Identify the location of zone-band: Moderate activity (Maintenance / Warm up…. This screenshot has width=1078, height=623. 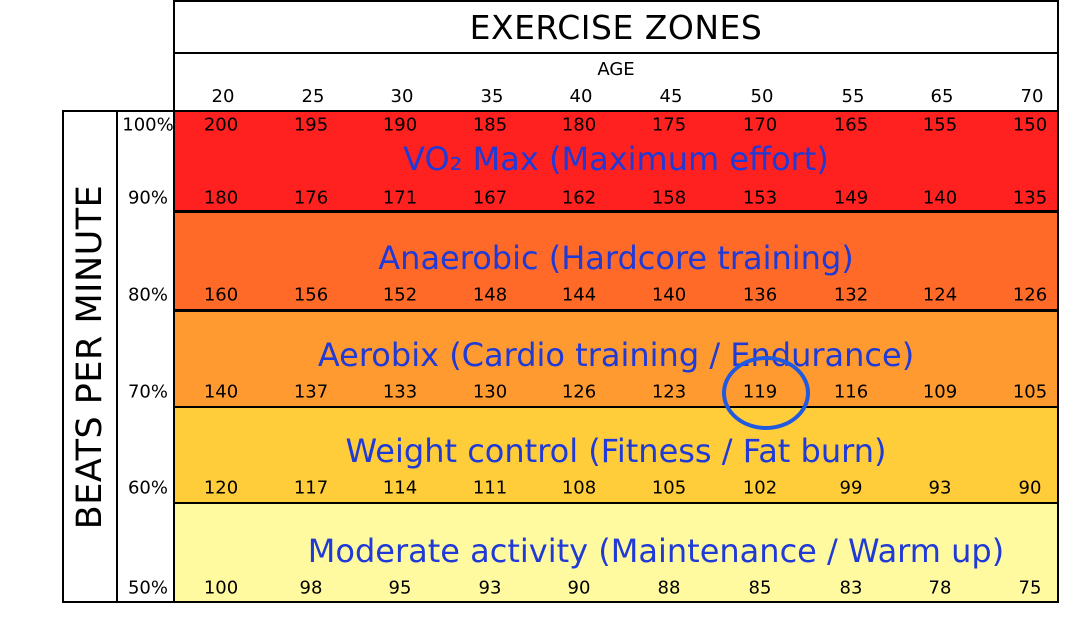
(616, 552).